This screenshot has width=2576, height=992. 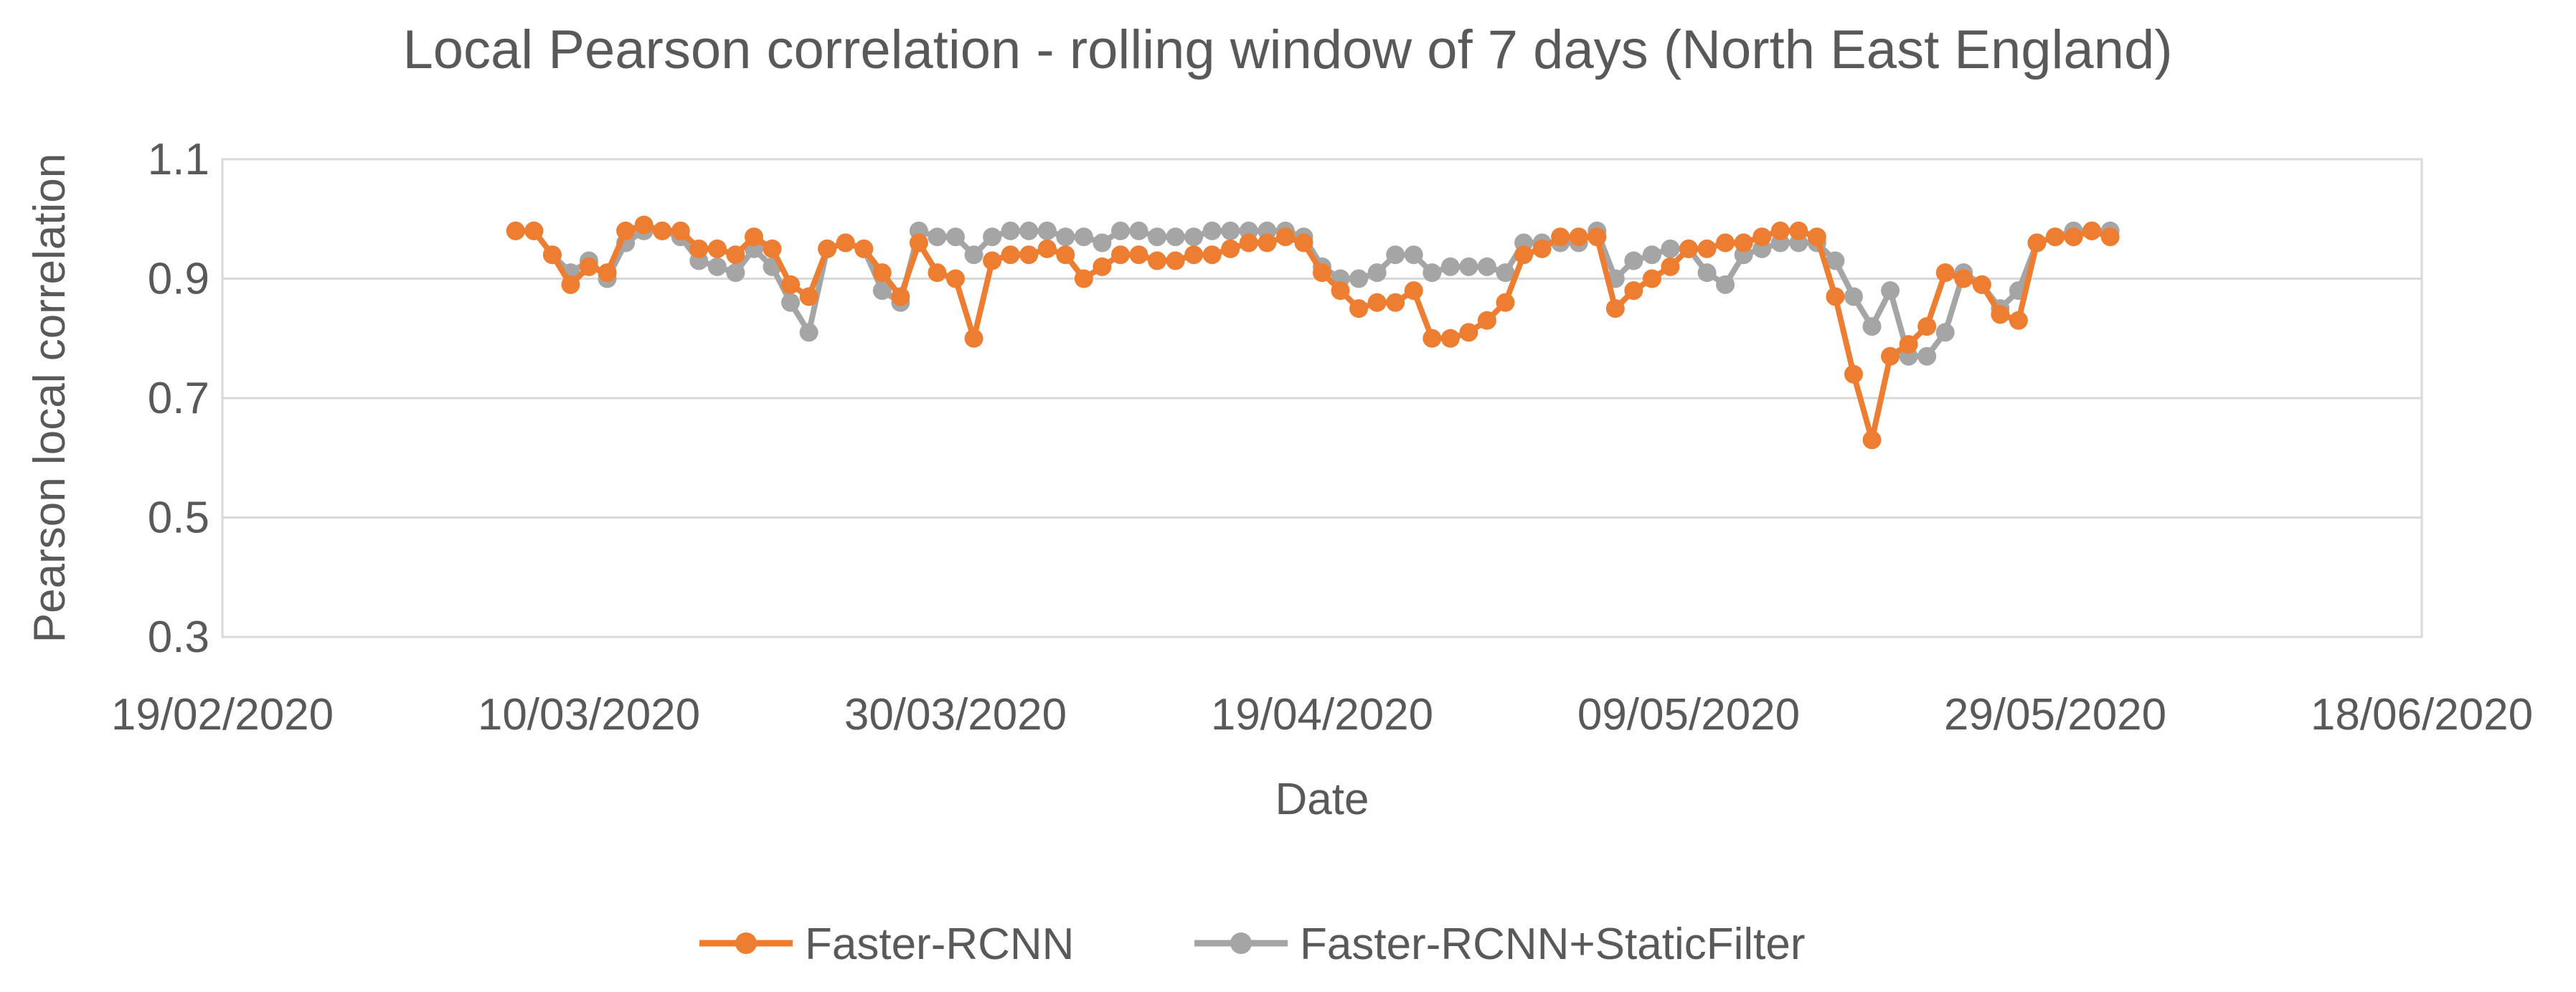 What do you see at coordinates (589, 715) in the screenshot?
I see `x-tick-label: 10/03/2020` at bounding box center [589, 715].